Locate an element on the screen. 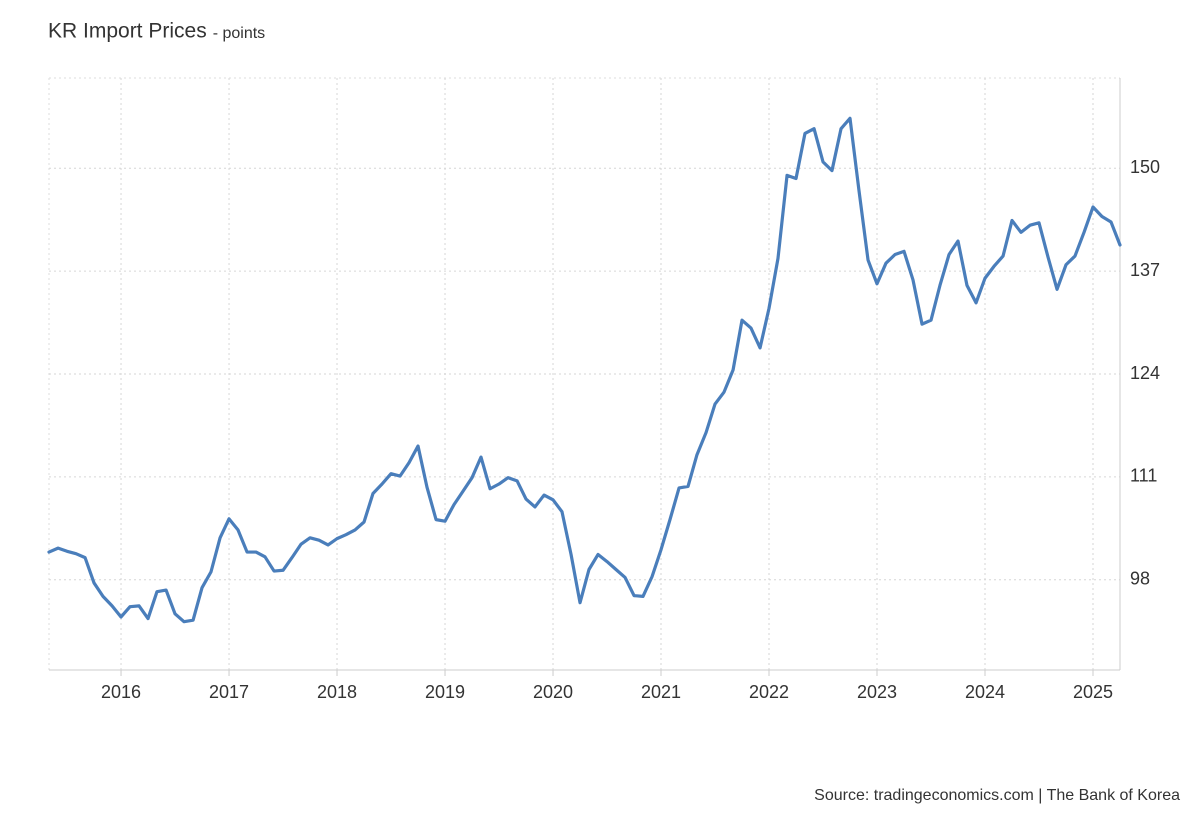 The image size is (1200, 820). x-tick-label: 2018 is located at coordinates (337, 692).